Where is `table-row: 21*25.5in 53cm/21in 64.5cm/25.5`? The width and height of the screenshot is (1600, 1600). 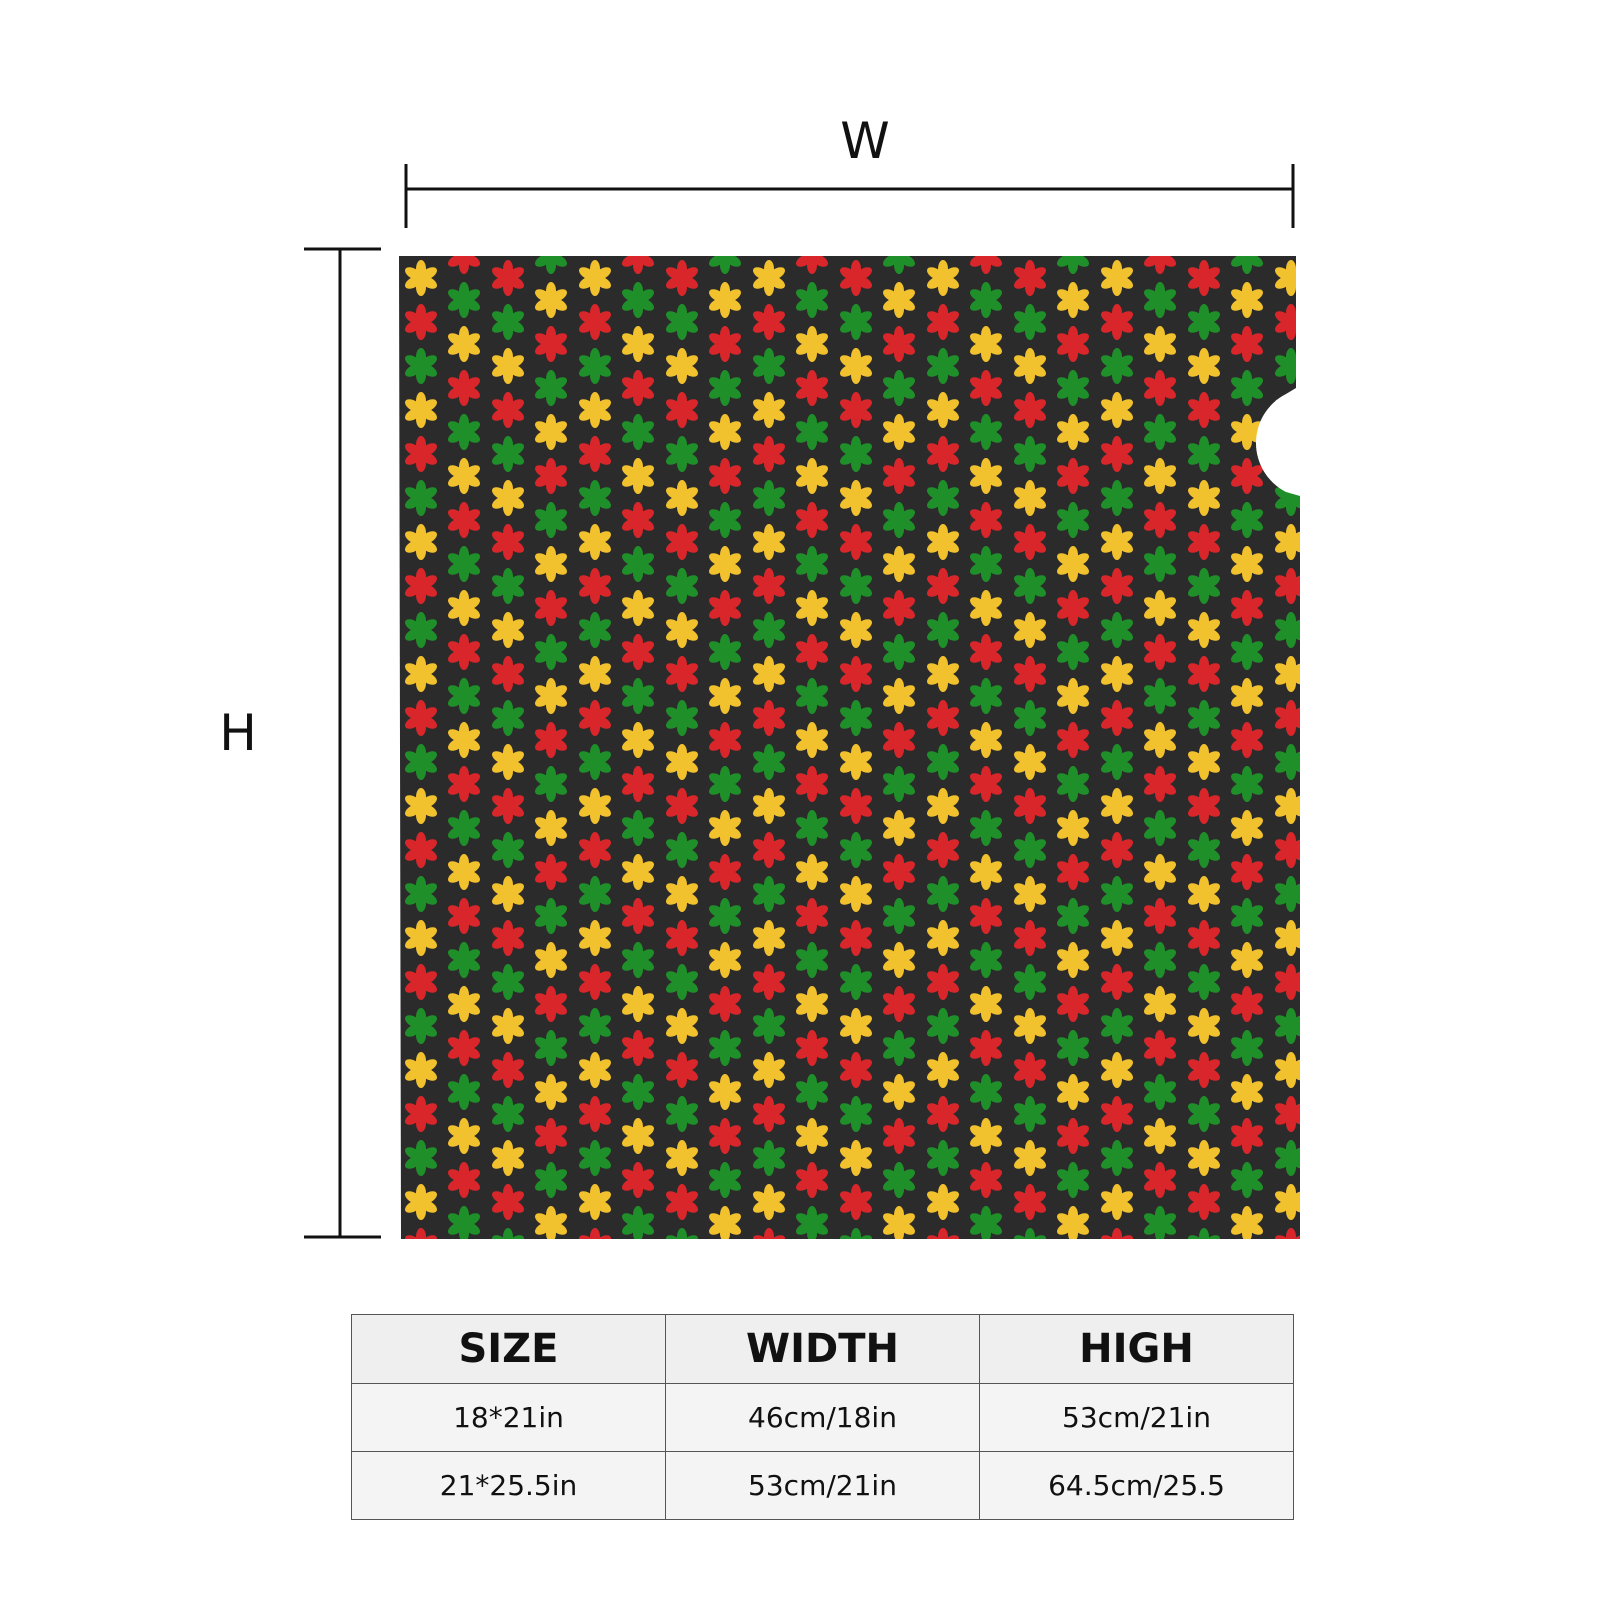 table-row: 21*25.5in 53cm/21in 64.5cm/25.5 is located at coordinates (822, 1485).